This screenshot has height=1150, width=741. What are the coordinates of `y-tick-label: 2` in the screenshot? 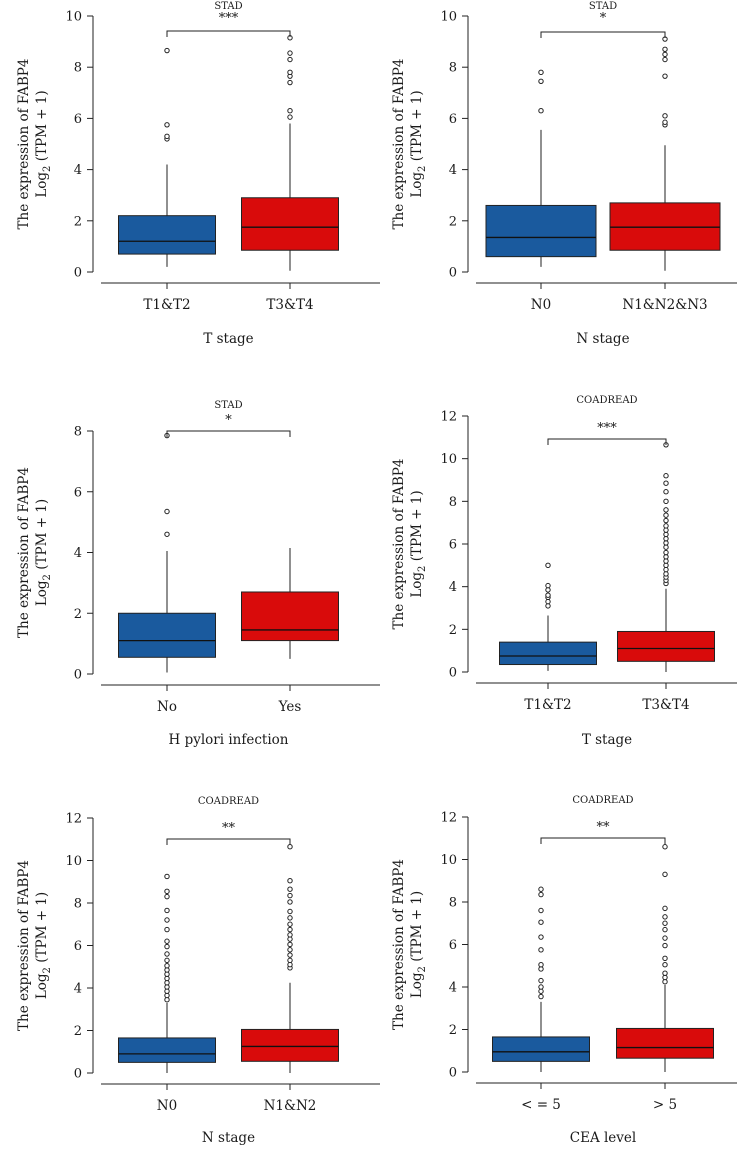 It's located at (78, 614).